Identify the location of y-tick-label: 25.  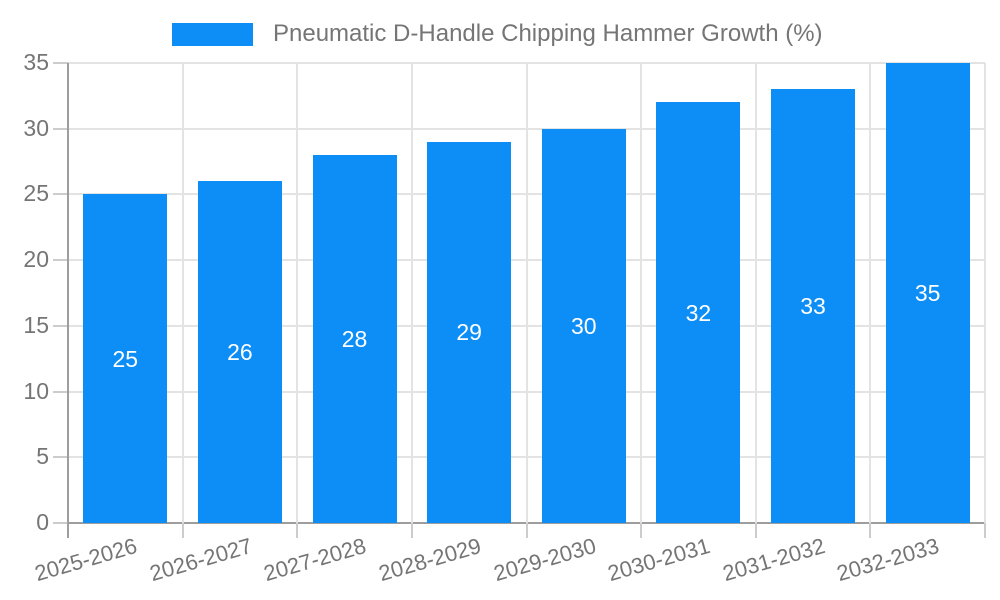
(36, 193).